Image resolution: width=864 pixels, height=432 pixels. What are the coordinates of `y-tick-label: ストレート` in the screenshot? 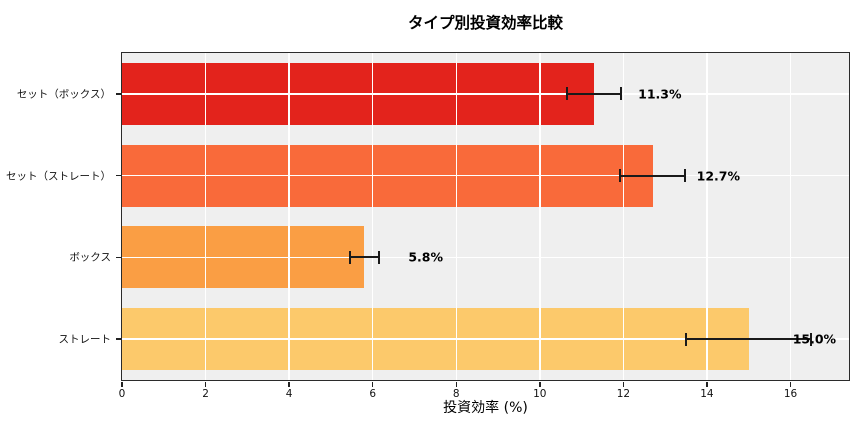 It's located at (85, 339).